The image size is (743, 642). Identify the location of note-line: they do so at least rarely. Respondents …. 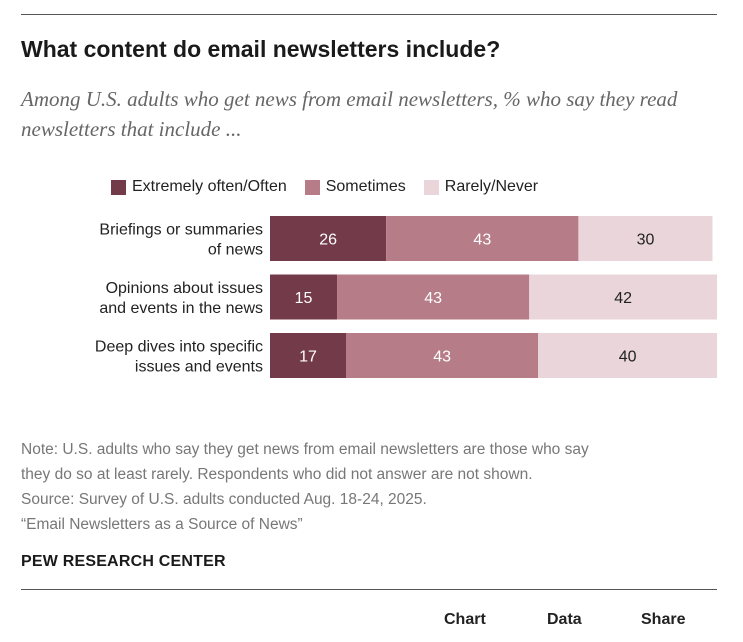
(277, 474).